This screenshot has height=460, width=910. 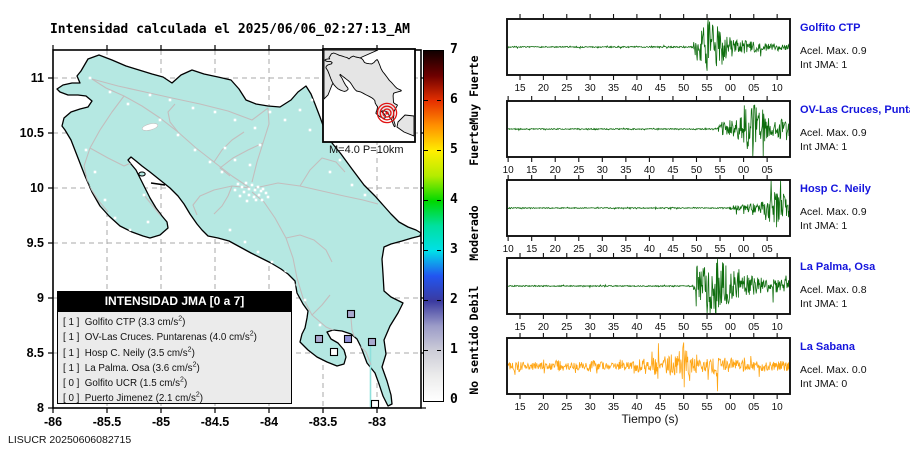 What do you see at coordinates (454, 349) in the screenshot?
I see `colorbar-value: 1` at bounding box center [454, 349].